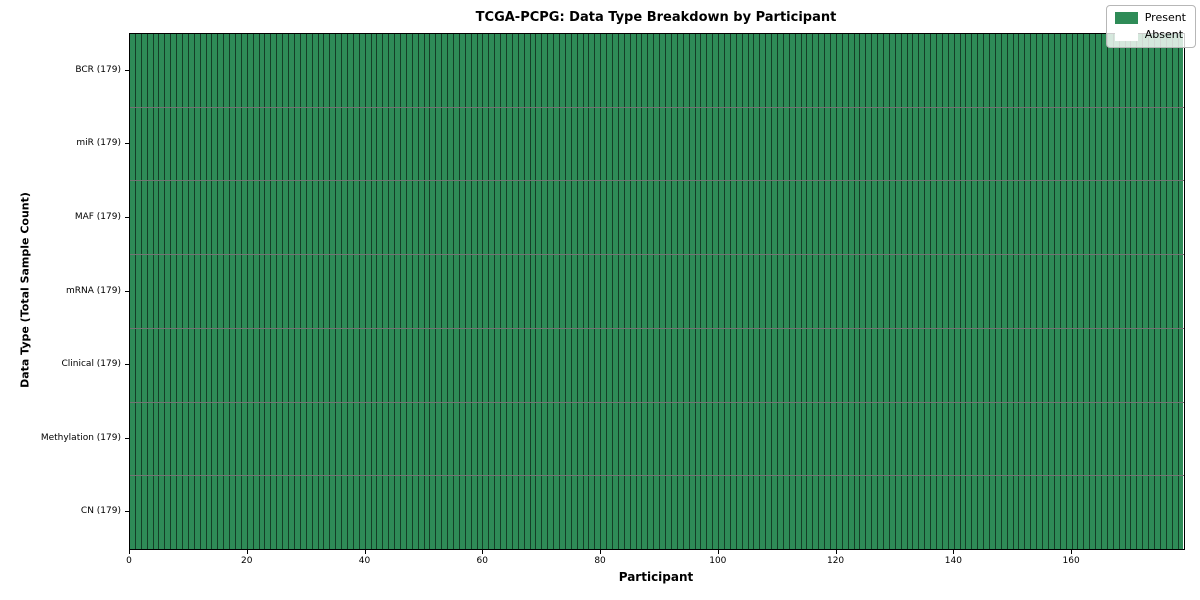  What do you see at coordinates (247, 561) in the screenshot?
I see `x-tick-label: 20` at bounding box center [247, 561].